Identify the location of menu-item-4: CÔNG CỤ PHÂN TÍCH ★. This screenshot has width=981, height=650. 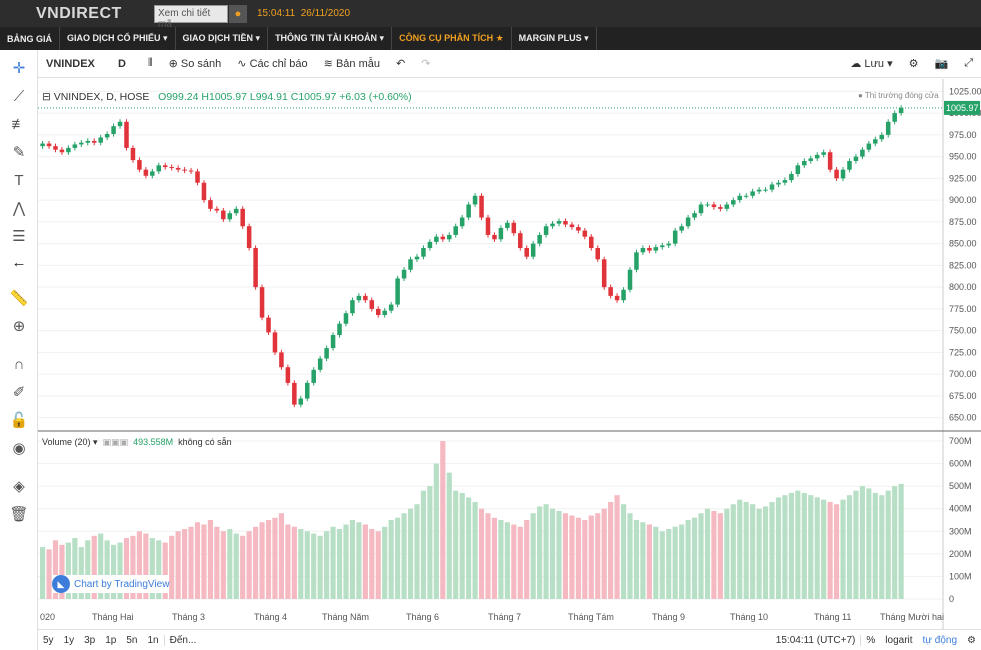
(452, 38).